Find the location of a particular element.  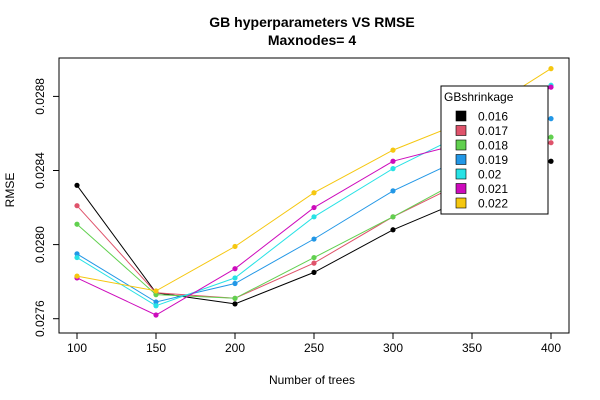

legend-item-label: 0.022 is located at coordinates (493, 204).